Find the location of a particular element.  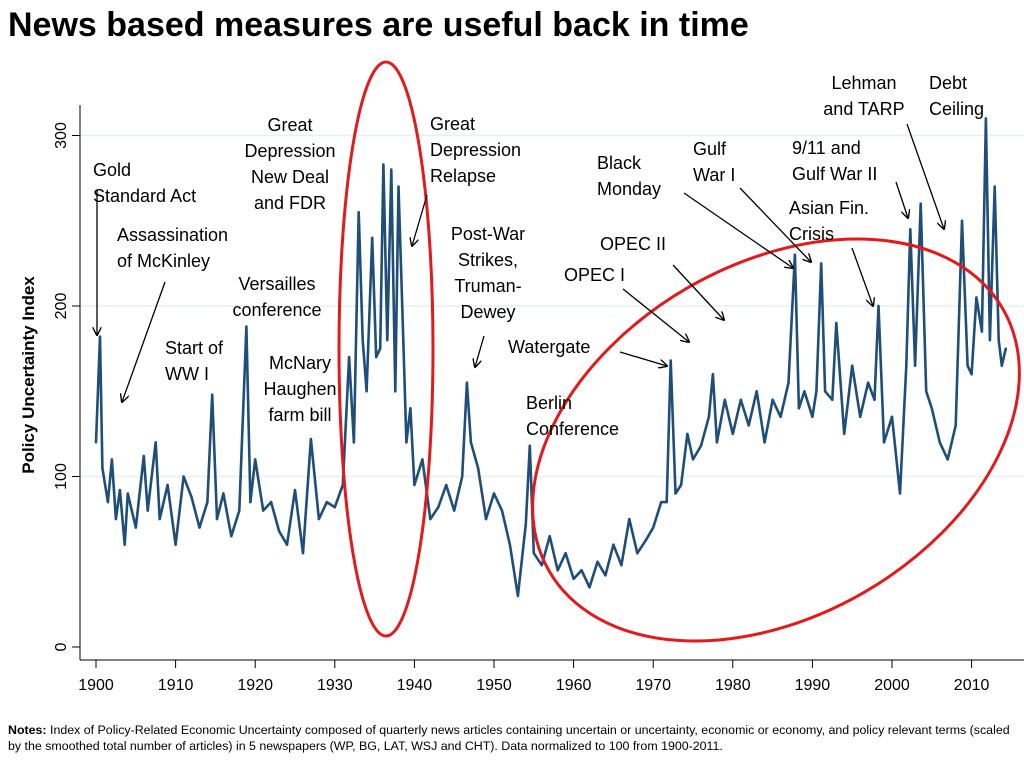

annotation-line: OPEC I is located at coordinates (594, 275).